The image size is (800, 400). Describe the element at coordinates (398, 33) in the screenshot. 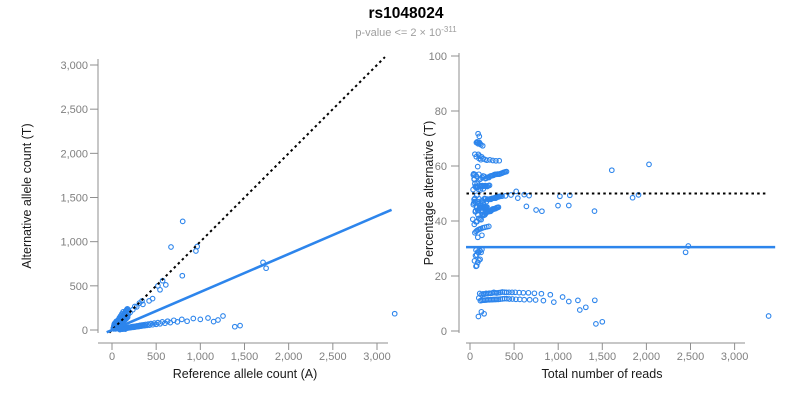

I see `pvalue-text: p-value <= 2 × 10` at that location.